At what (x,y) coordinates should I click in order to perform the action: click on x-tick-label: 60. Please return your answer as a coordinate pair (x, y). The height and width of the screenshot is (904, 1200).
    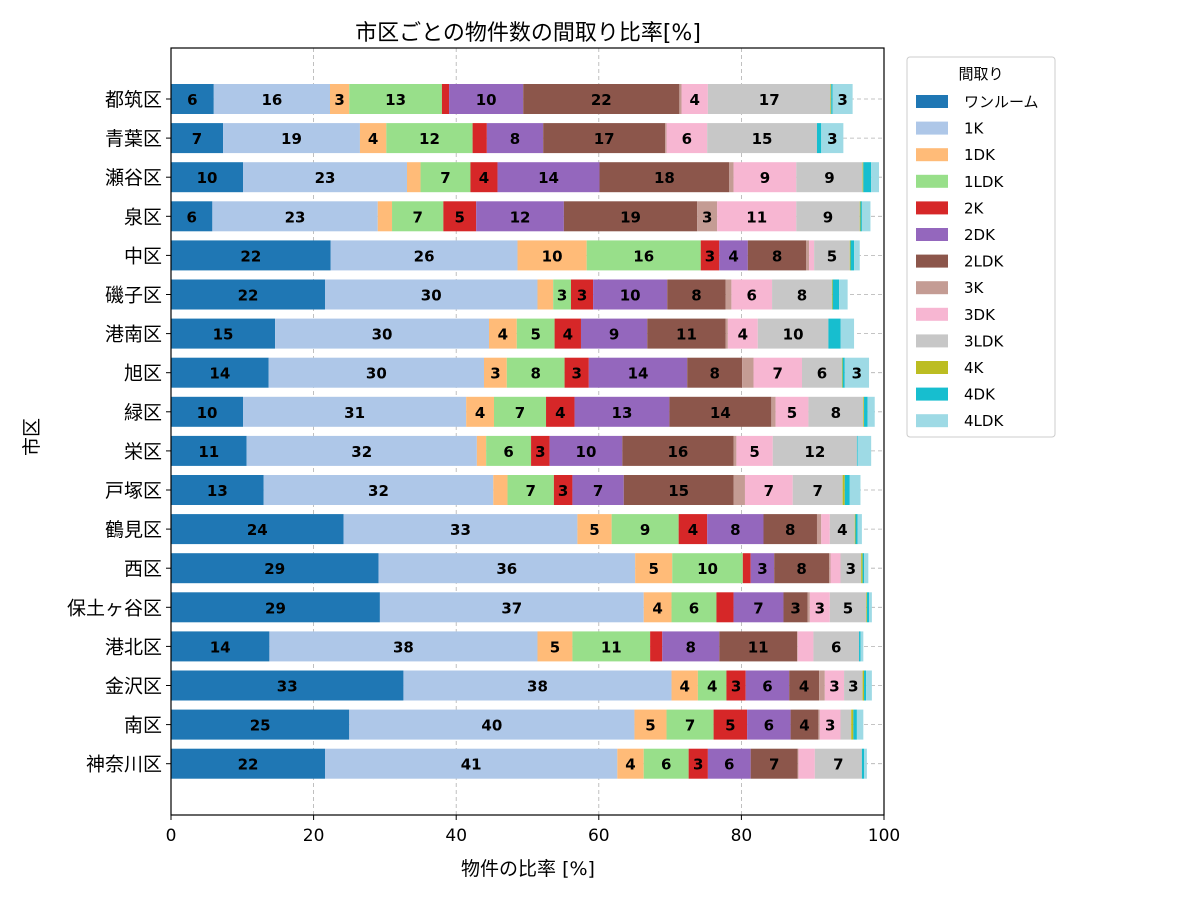
    Looking at the image, I should click on (599, 836).